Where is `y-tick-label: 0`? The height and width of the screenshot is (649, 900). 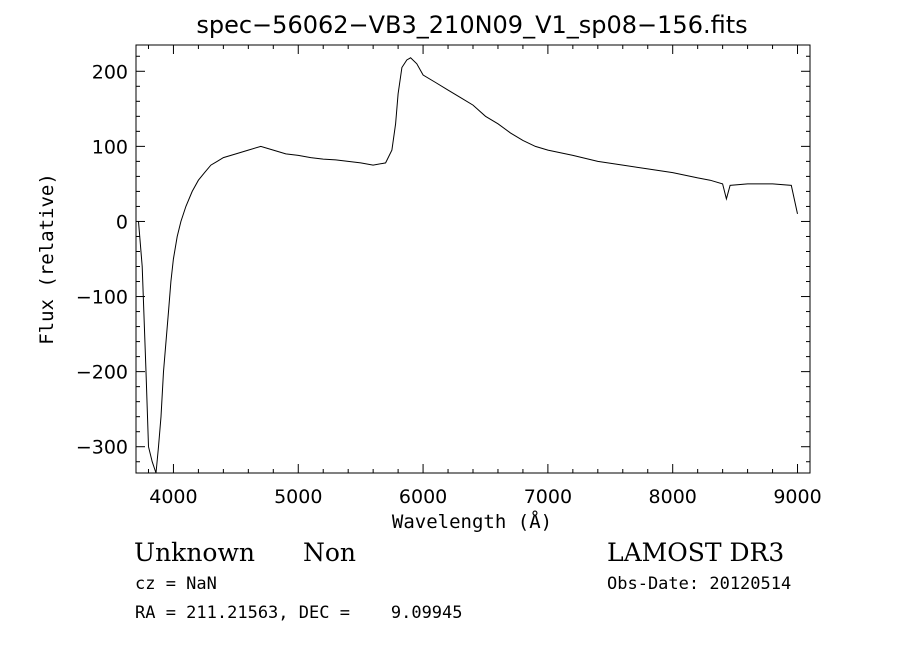 y-tick-label: 0 is located at coordinates (122, 222).